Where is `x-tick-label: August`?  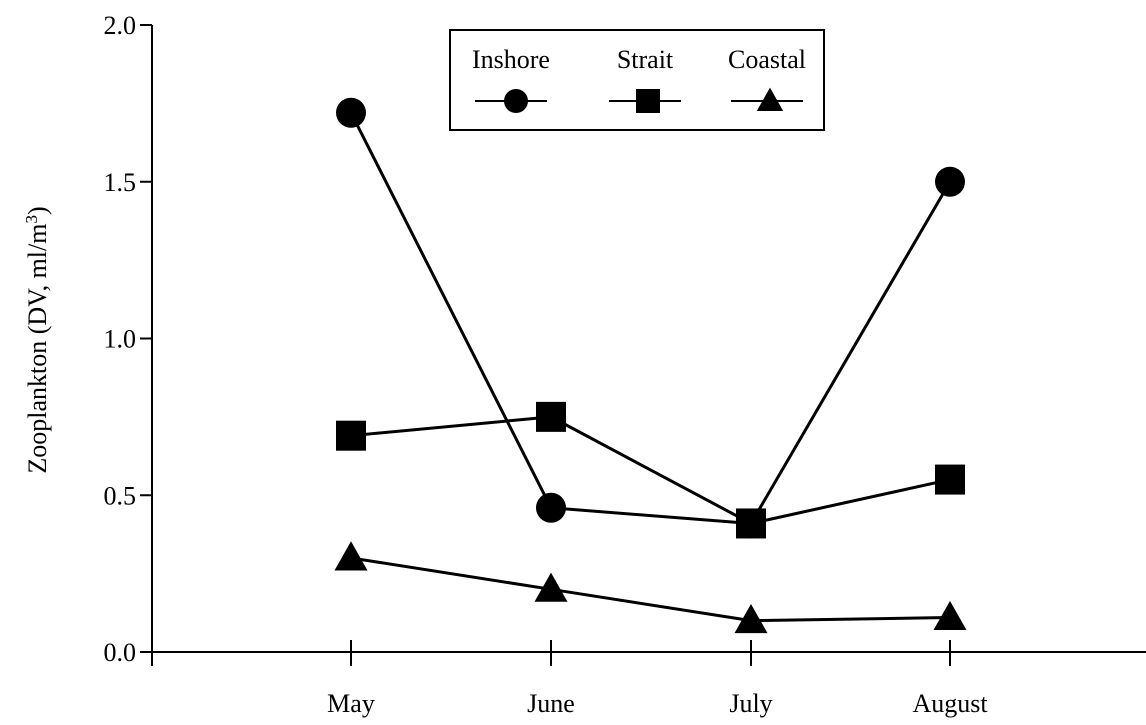
x-tick-label: August is located at coordinates (950, 703).